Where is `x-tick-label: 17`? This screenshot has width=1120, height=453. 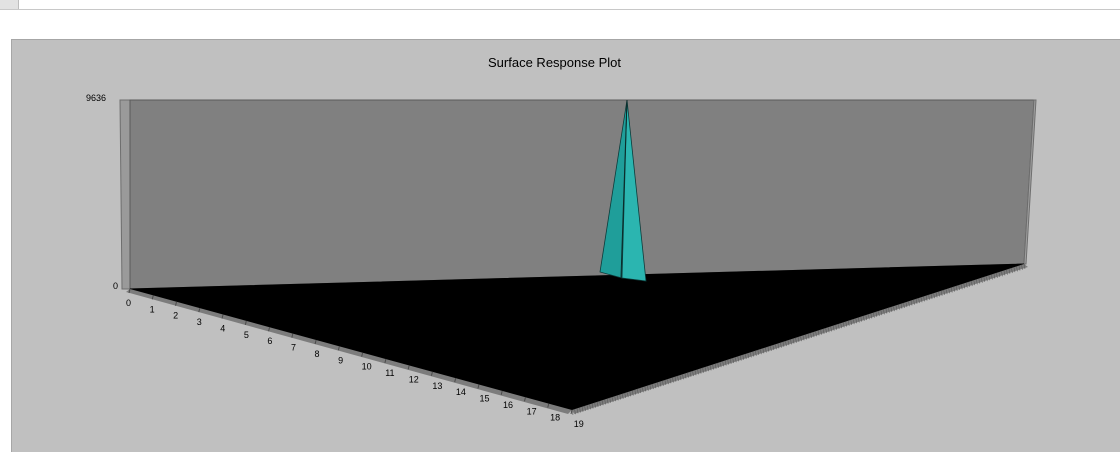 x-tick-label: 17 is located at coordinates (532, 411).